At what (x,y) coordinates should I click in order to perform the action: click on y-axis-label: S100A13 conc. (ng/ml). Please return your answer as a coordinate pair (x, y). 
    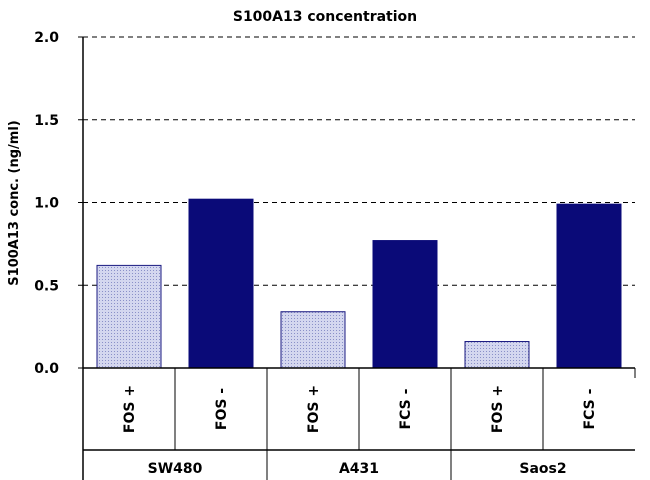
    Looking at the image, I should click on (14, 202).